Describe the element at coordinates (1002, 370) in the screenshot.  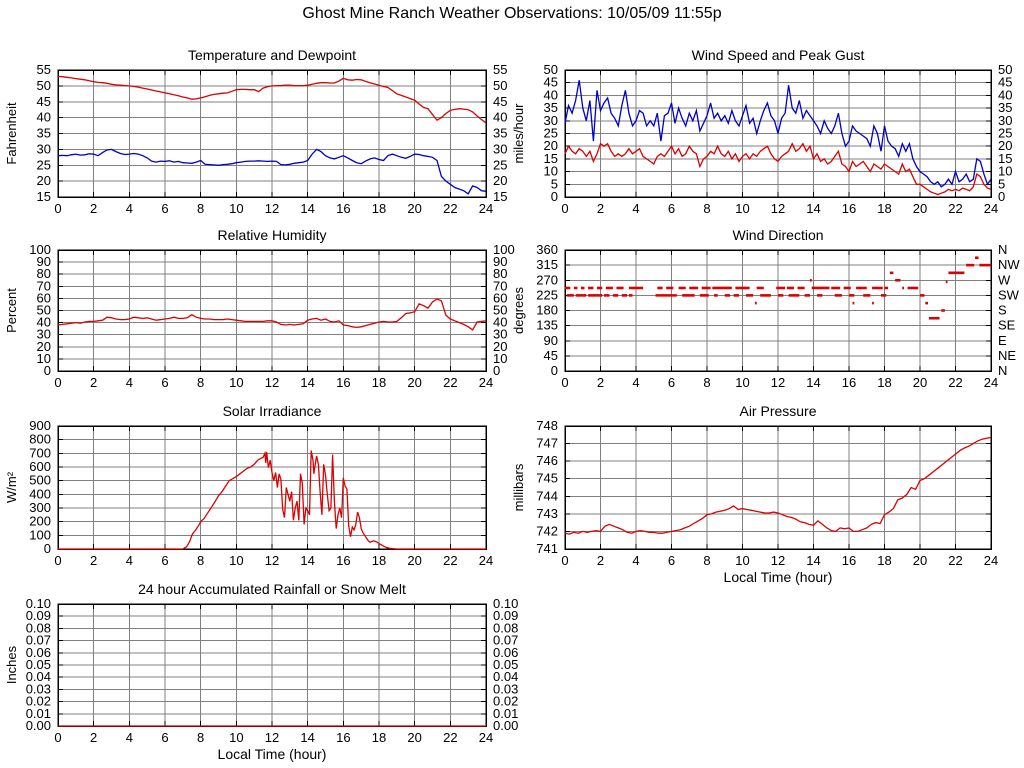
I see `svg-text: N` at that location.